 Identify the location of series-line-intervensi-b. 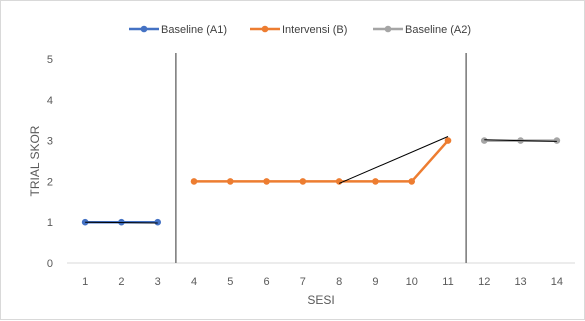
(321, 161).